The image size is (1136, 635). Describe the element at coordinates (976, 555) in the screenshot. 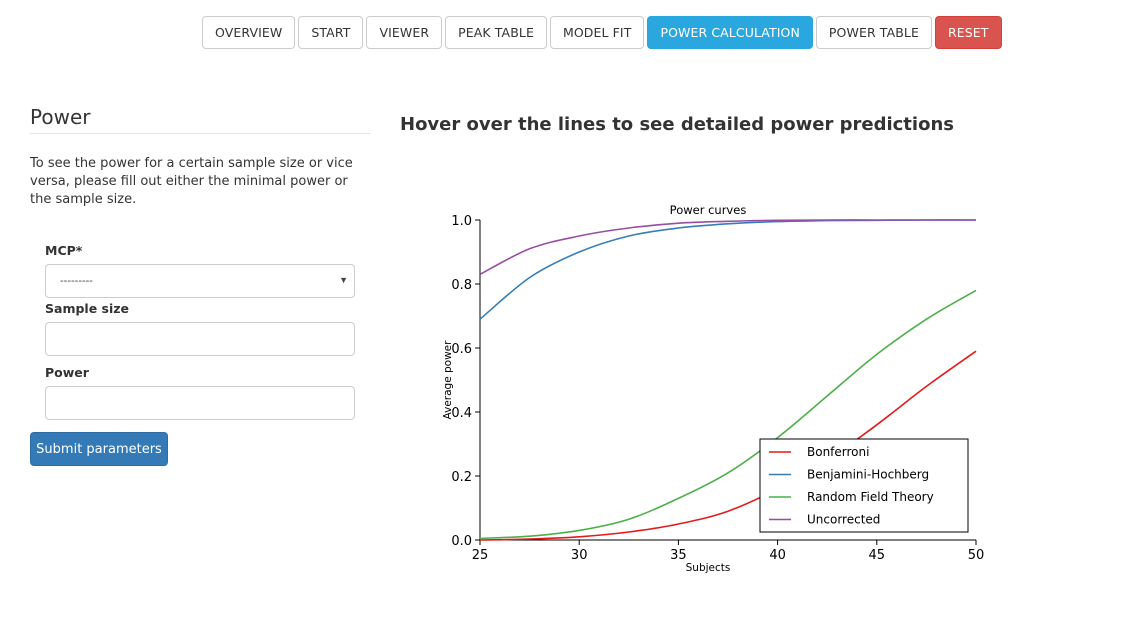

I see `x-tick-label: 50` at that location.